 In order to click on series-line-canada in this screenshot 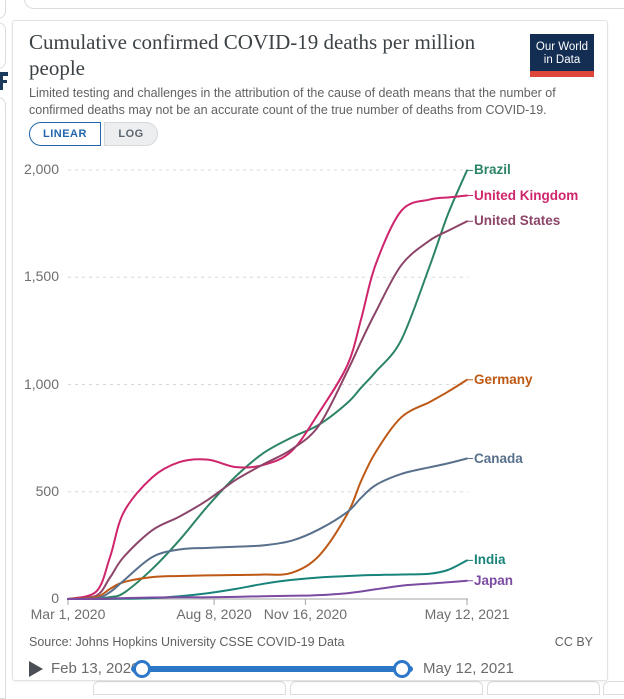, I will do `click(267, 528)`.